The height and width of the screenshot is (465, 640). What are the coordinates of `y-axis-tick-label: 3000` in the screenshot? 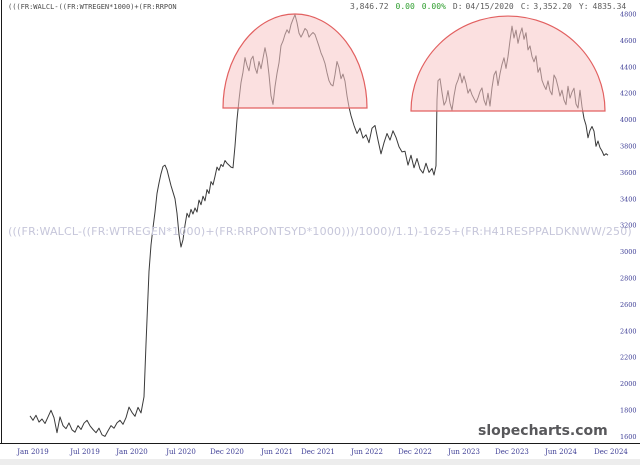 It's located at (628, 252).